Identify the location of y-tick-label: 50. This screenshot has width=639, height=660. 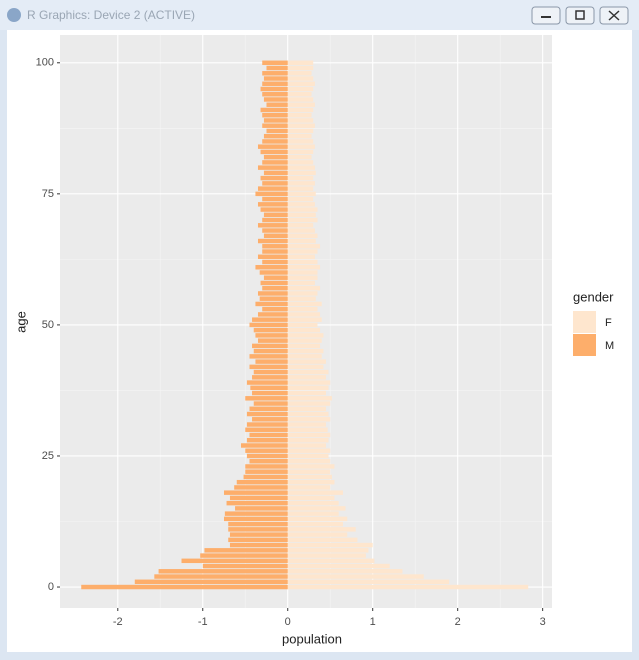
(48, 325).